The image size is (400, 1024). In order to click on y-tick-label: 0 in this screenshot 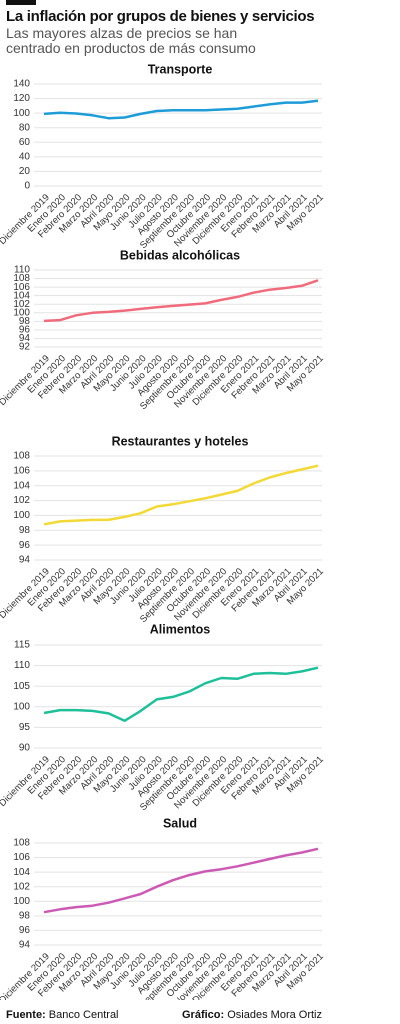, I will do `click(27, 186)`.